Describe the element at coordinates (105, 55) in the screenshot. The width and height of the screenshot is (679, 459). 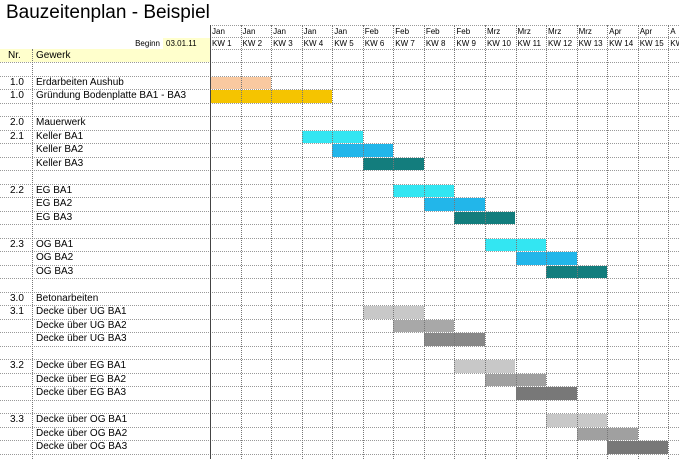
I see `header-band` at that location.